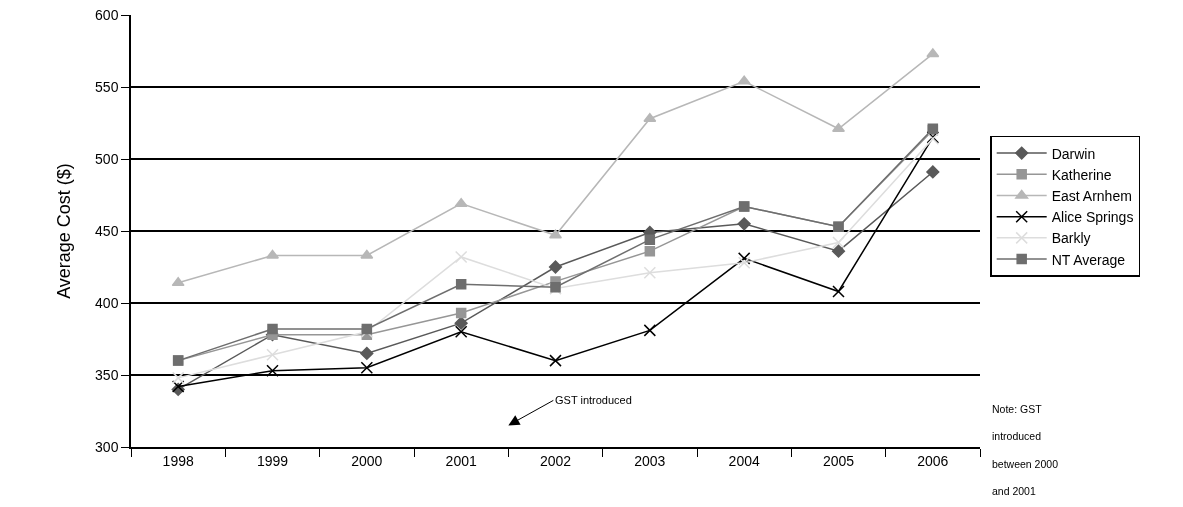 Image resolution: width=1183 pixels, height=507 pixels. What do you see at coordinates (1081, 174) in the screenshot?
I see `legend-label: Katherine` at bounding box center [1081, 174].